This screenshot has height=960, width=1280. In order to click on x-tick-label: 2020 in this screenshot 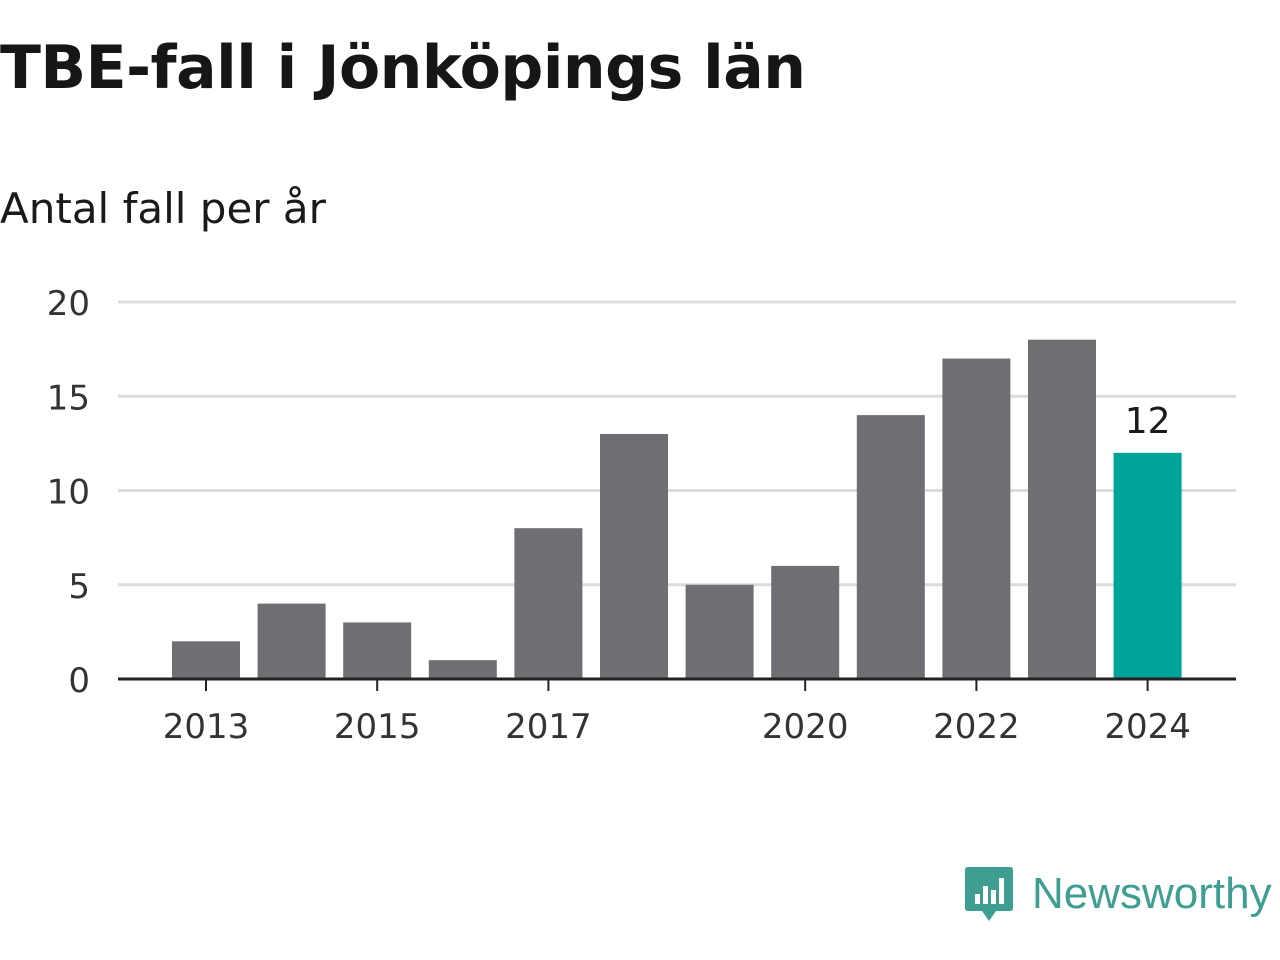, I will do `click(805, 727)`.